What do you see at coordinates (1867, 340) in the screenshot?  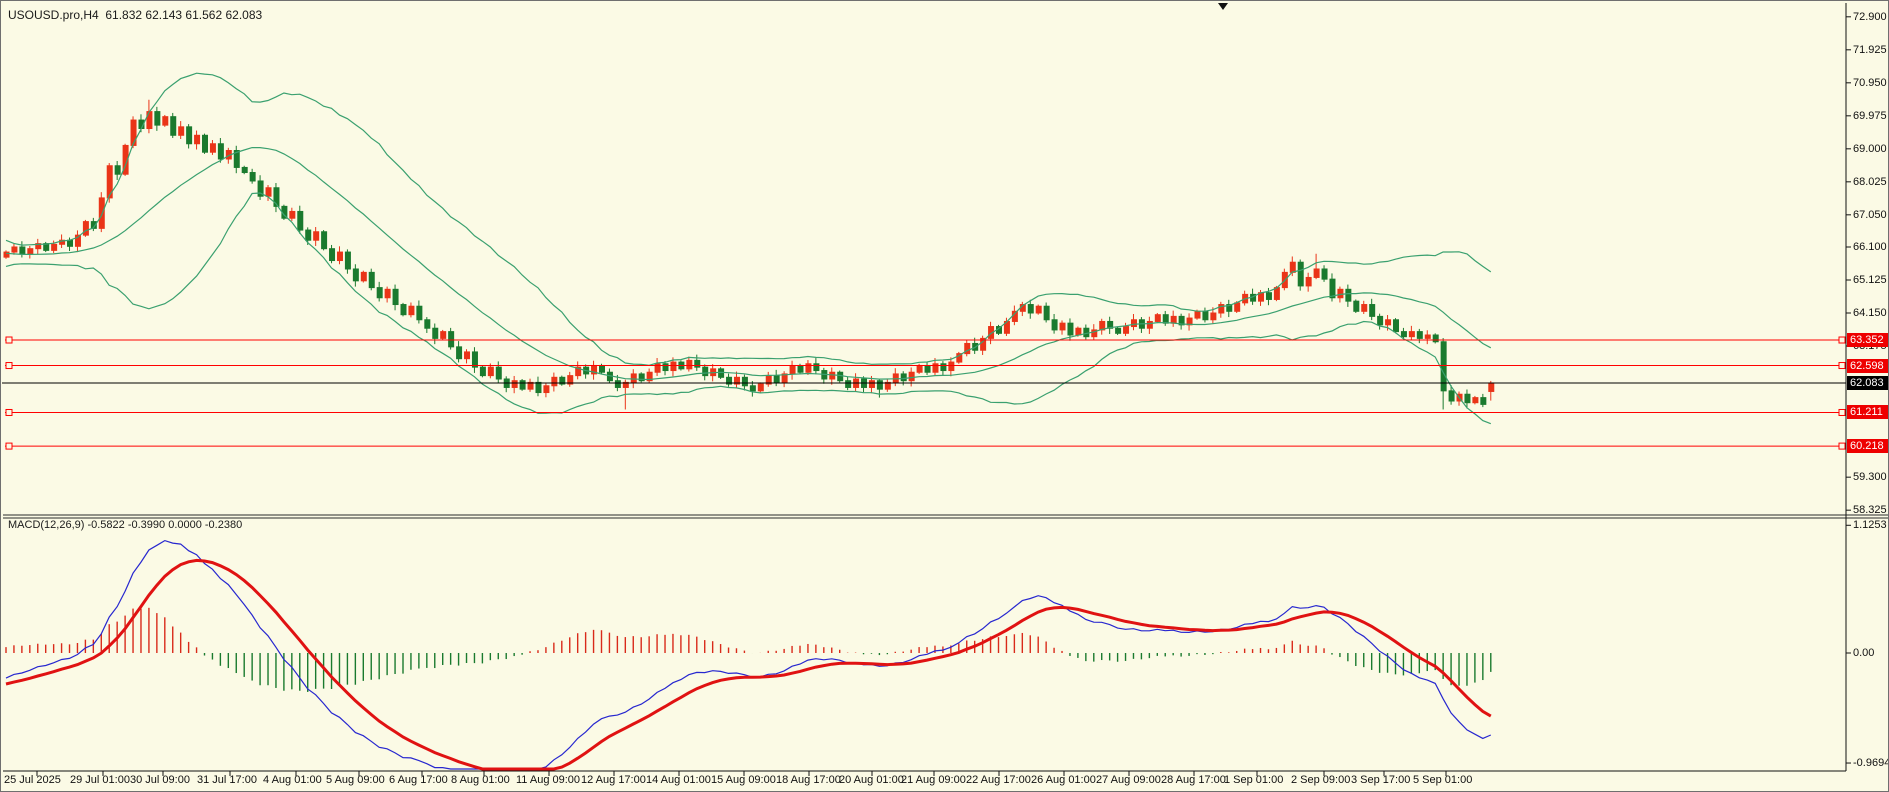 I see `level-price-flag: 63.352` at bounding box center [1867, 340].